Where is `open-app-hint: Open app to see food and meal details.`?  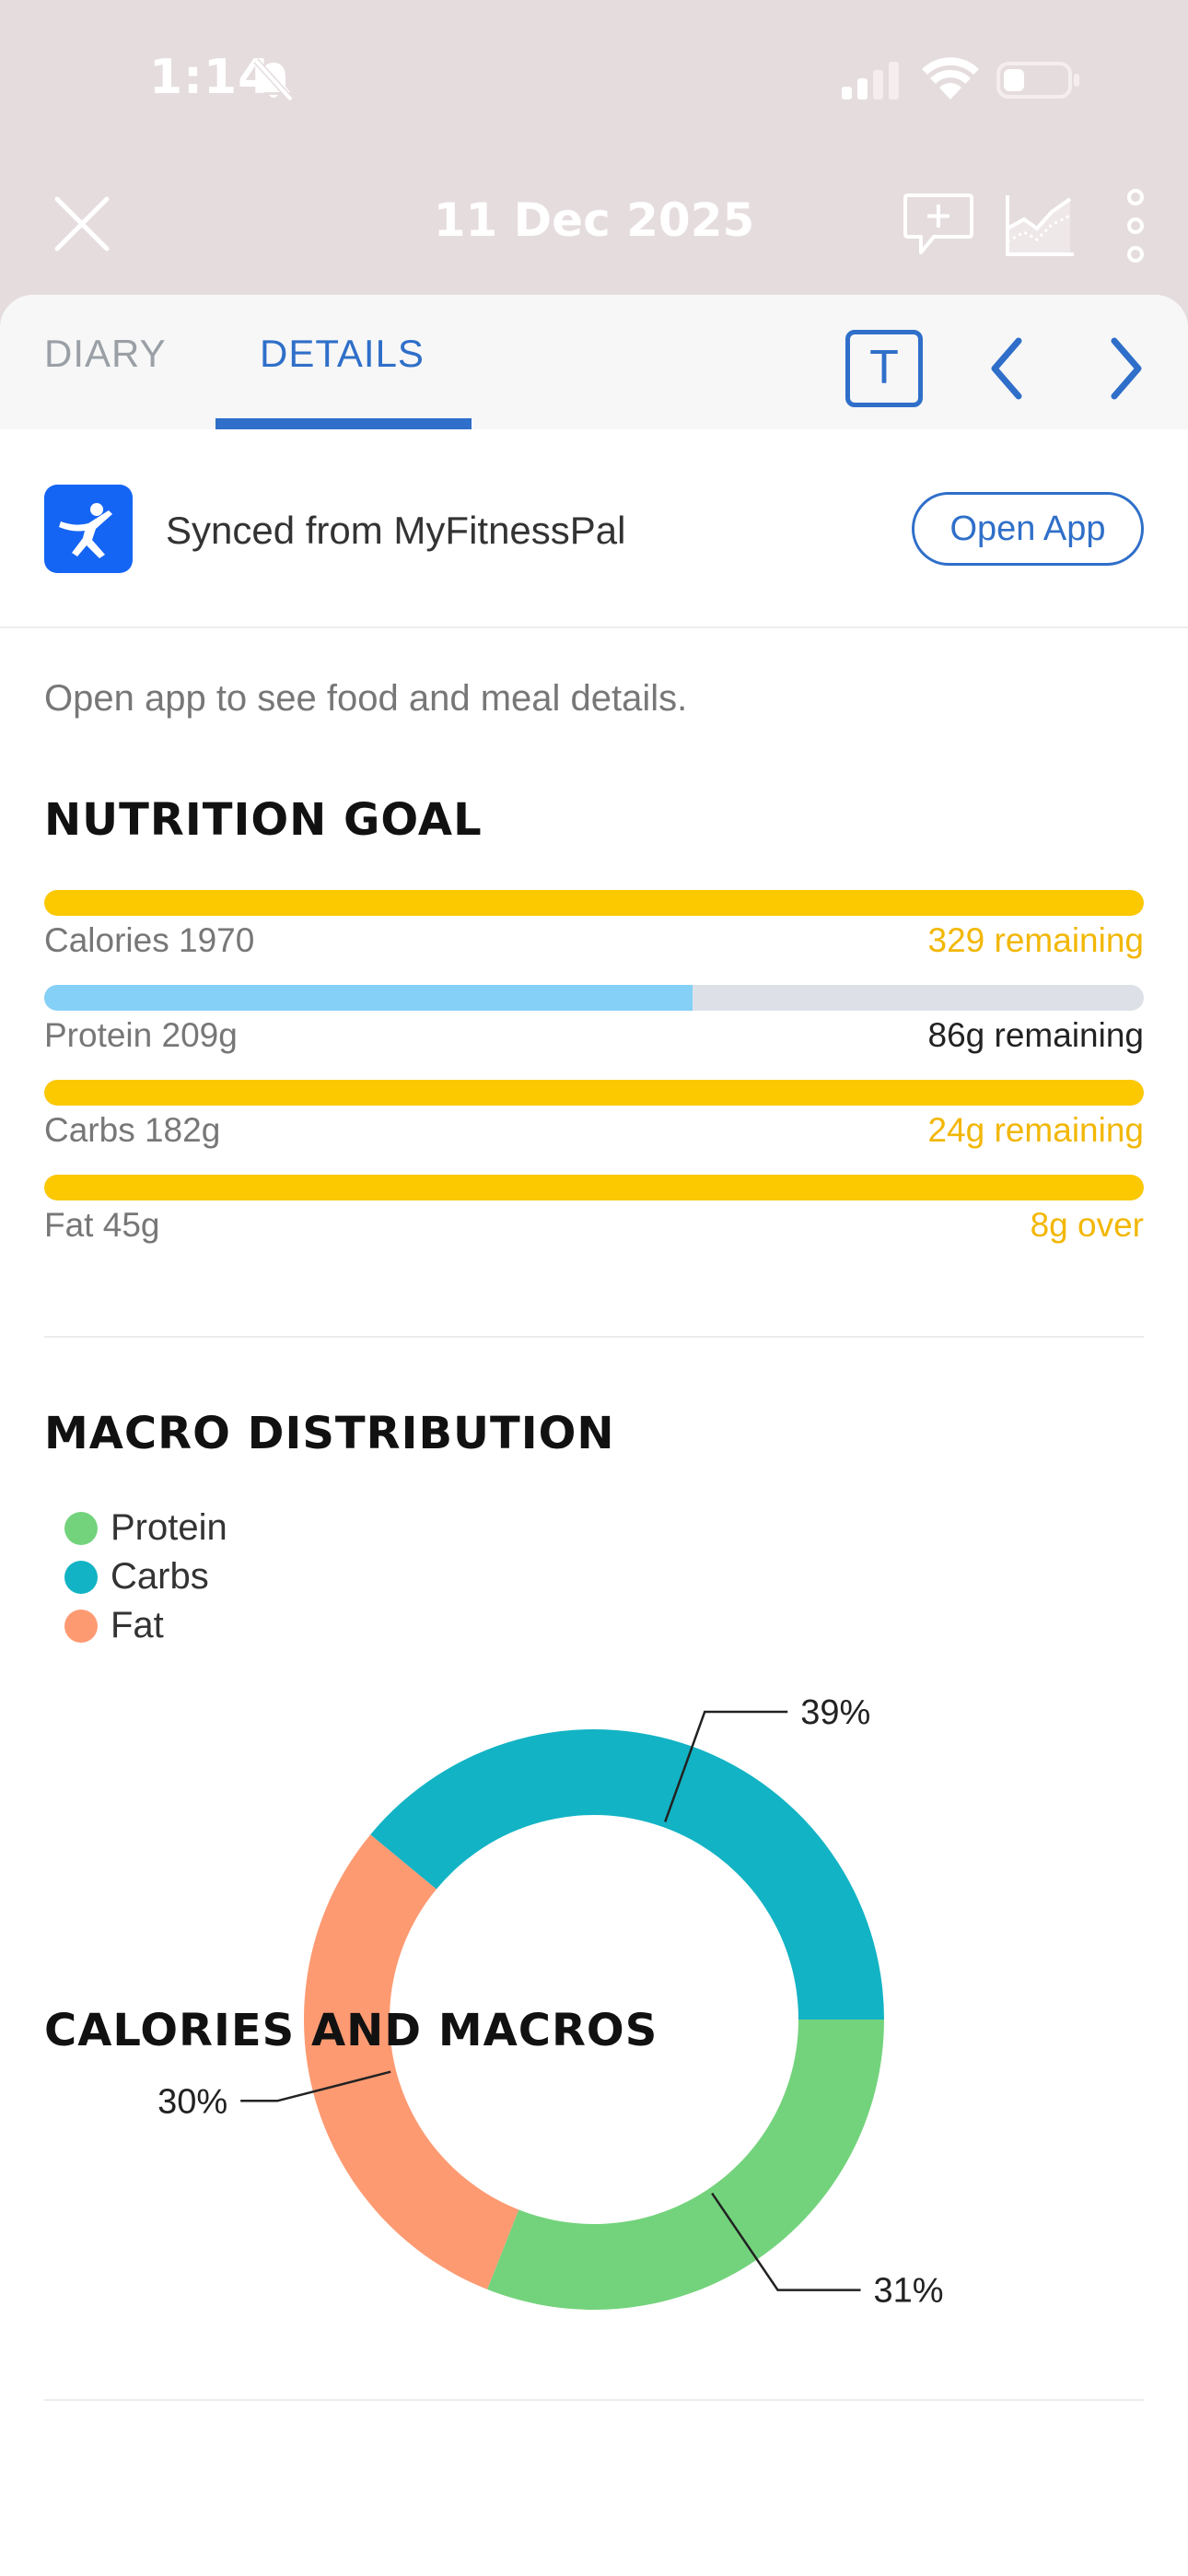
open-app-hint: Open app to see food and meal details. is located at coordinates (366, 698).